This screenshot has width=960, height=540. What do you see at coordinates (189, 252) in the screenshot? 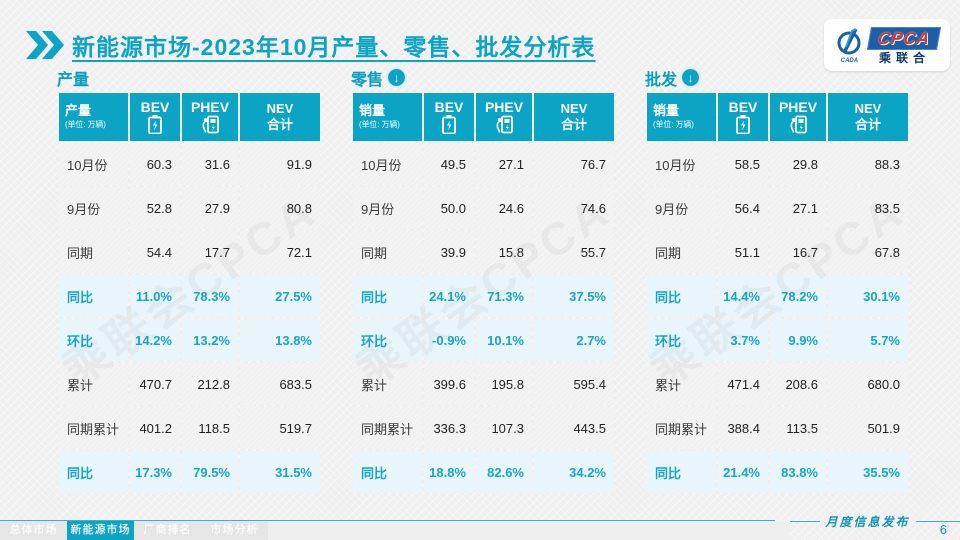
I see `table-row: 同期 54.4 17.7 72.1` at bounding box center [189, 252].